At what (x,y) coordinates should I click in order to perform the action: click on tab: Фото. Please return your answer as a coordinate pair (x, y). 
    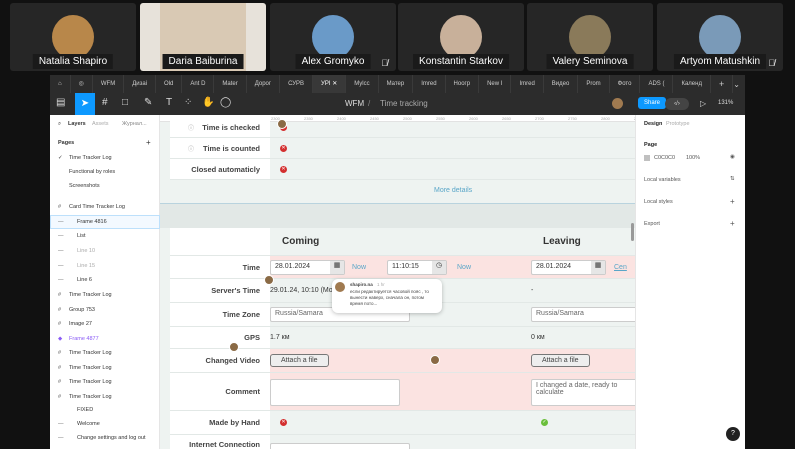
    Looking at the image, I should click on (625, 84).